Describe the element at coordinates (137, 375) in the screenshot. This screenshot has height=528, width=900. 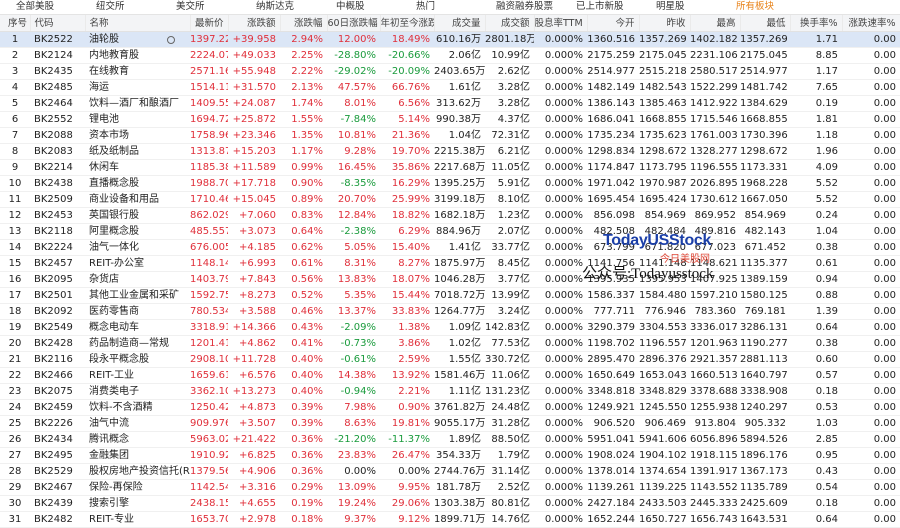
I see `table-cell: REIT-工业` at that location.